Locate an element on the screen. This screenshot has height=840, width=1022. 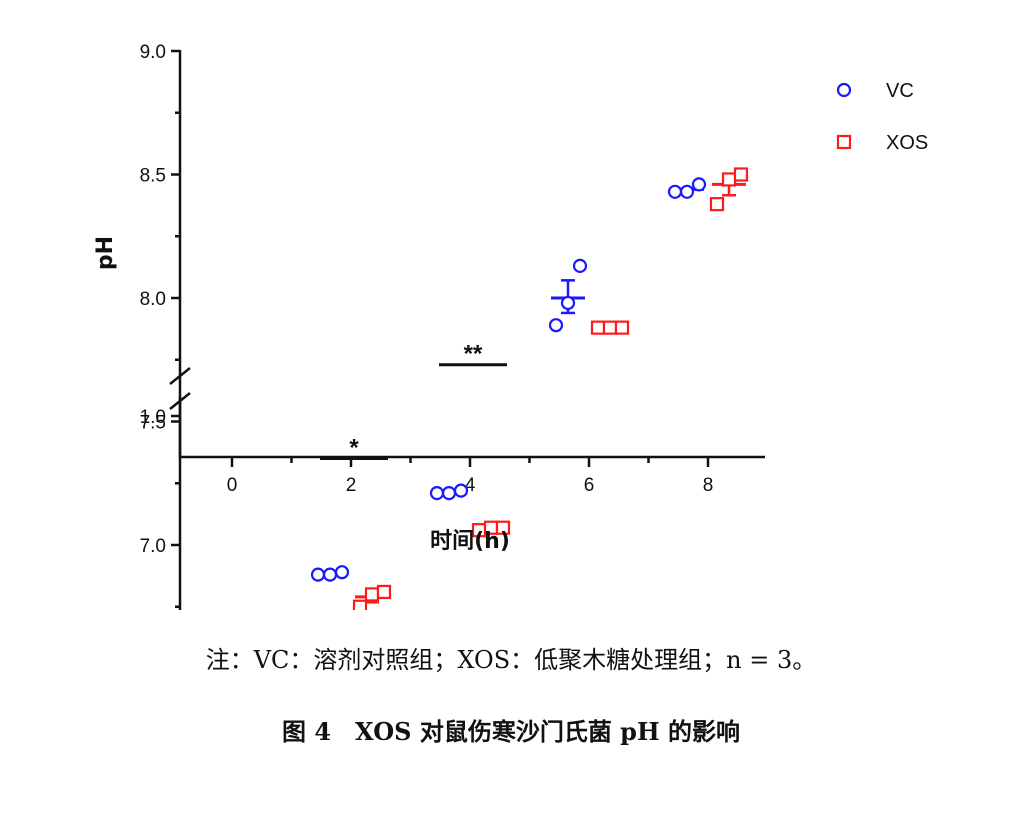
y-tick-label: 8.0 is located at coordinates (153, 299).